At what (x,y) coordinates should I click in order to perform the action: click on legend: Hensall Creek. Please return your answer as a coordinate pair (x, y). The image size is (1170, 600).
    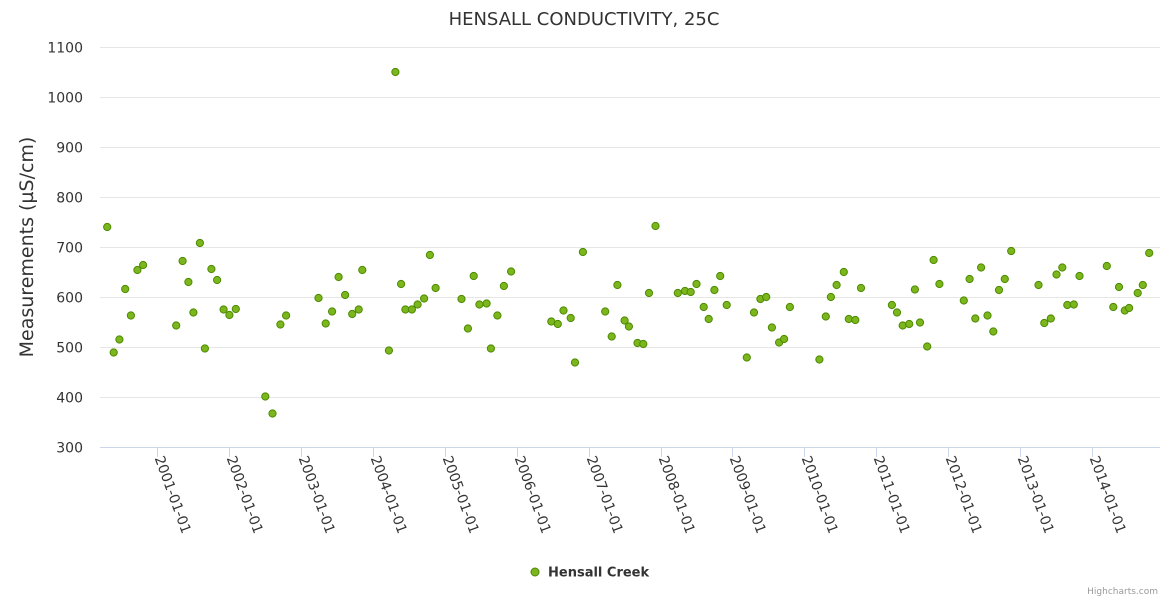
    Looking at the image, I should click on (589, 573).